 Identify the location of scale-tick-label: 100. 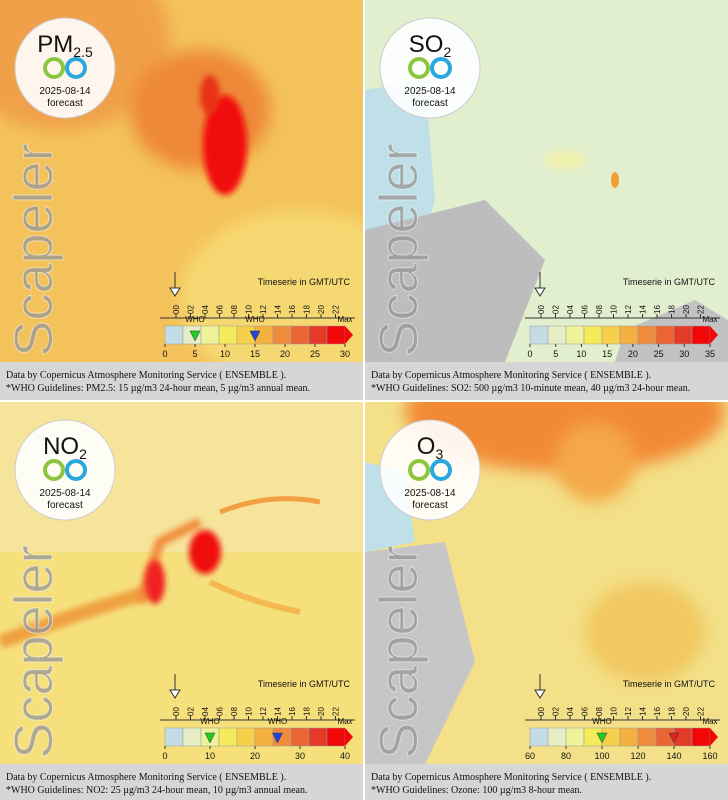
(601, 756).